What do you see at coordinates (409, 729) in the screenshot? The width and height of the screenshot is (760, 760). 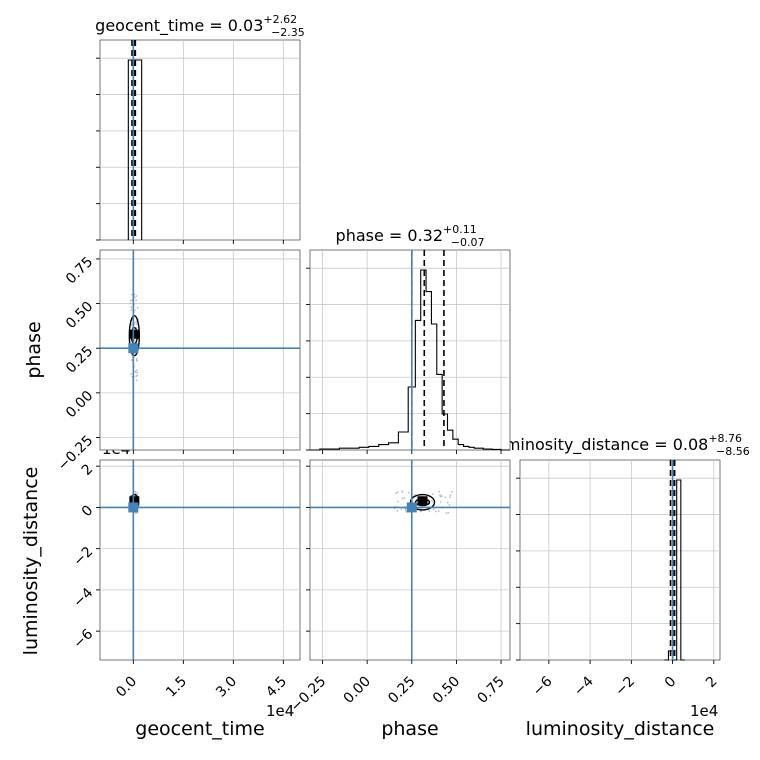 I see `xlabel-phase: phase` at bounding box center [409, 729].